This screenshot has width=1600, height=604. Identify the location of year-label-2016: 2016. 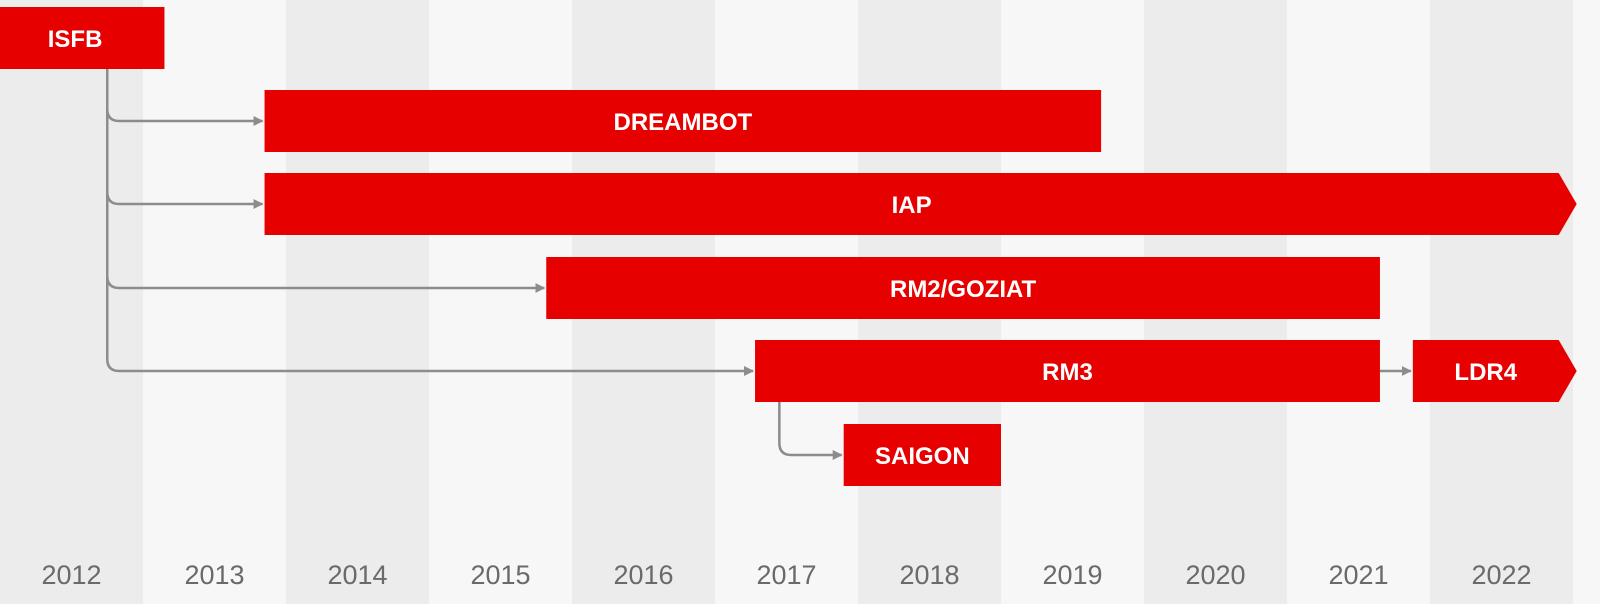
(643, 575).